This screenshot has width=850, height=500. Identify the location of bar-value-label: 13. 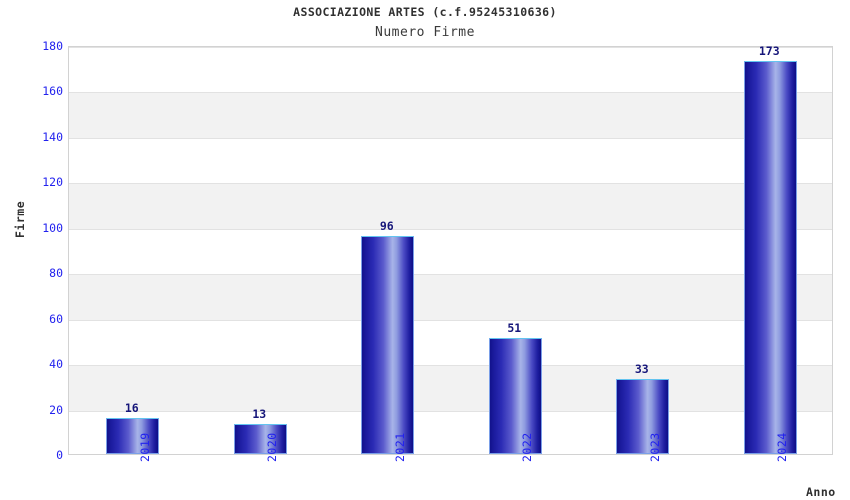
(259, 414).